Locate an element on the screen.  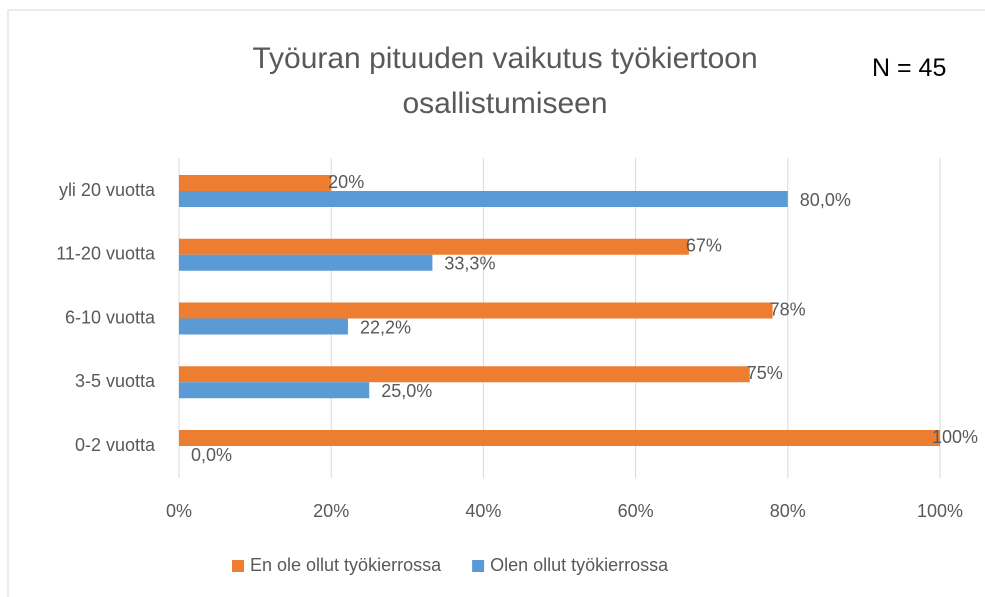
y-tick-label: yli 20 vuotta is located at coordinates (107, 190).